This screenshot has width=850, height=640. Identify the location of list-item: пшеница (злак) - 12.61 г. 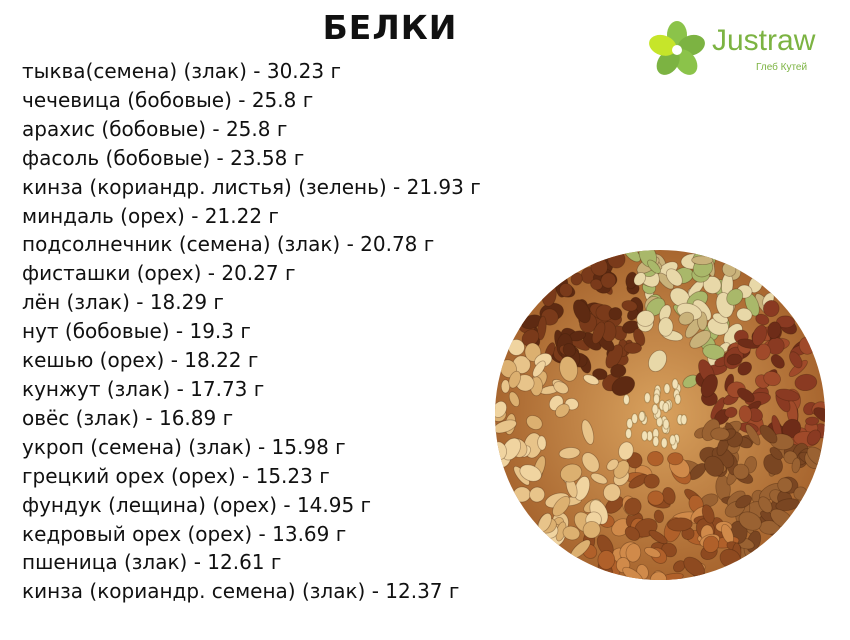
(152, 562).